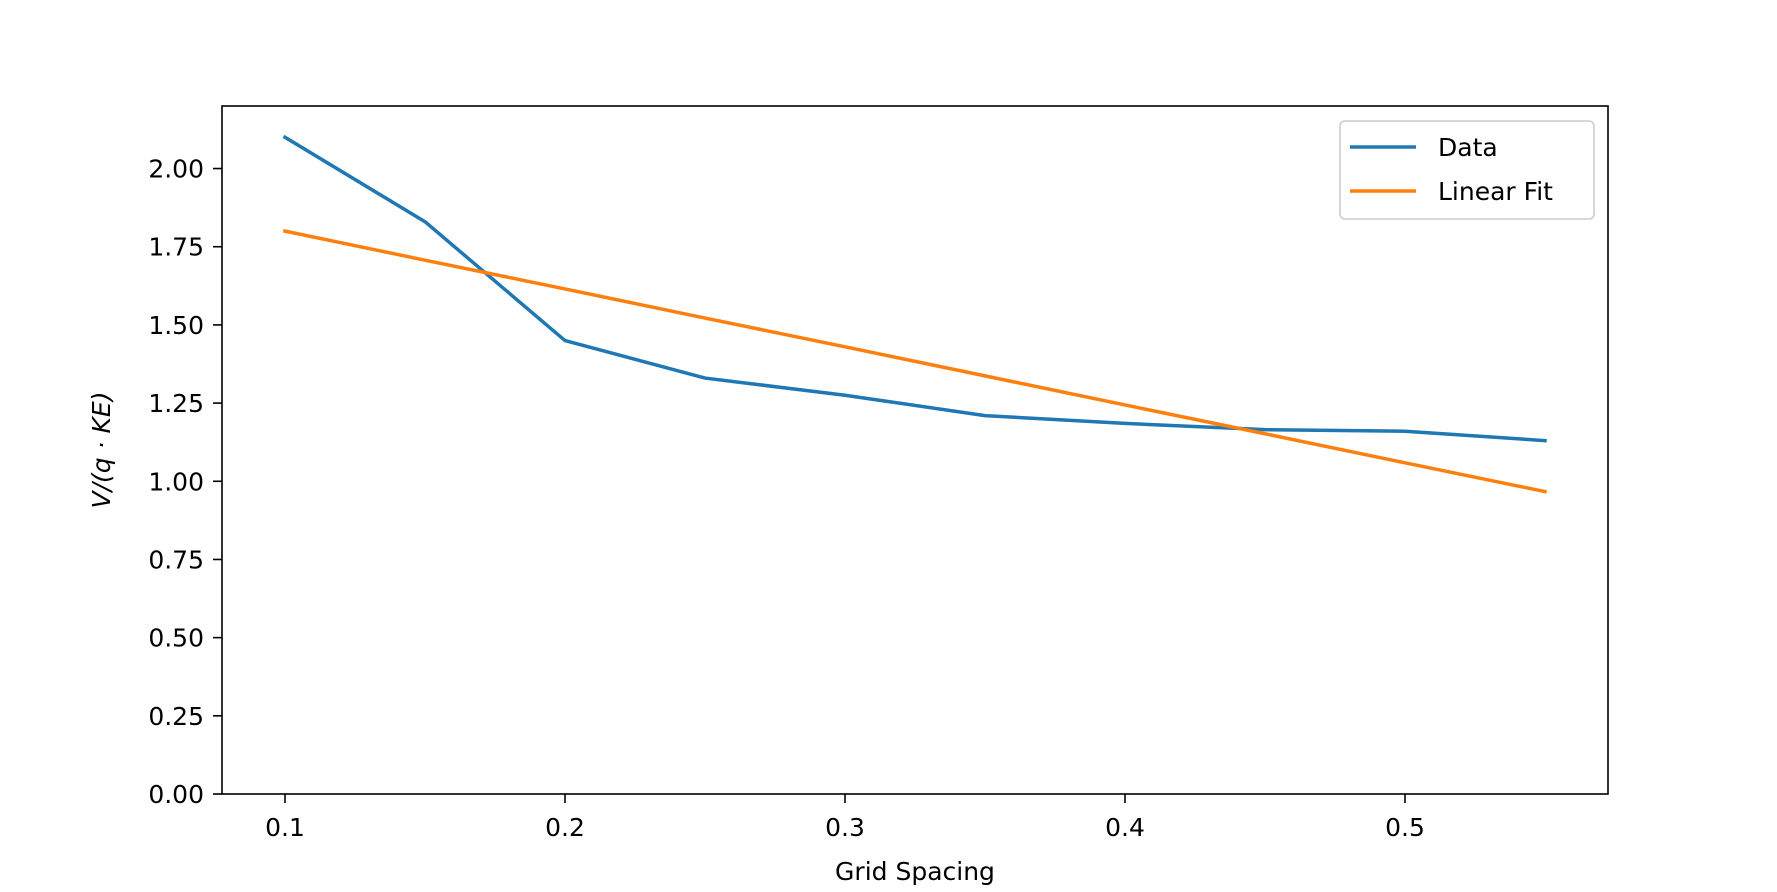 This screenshot has width=1777, height=892. Describe the element at coordinates (1495, 191) in the screenshot. I see `legend-label-linear-fit: Linear Fit` at that location.